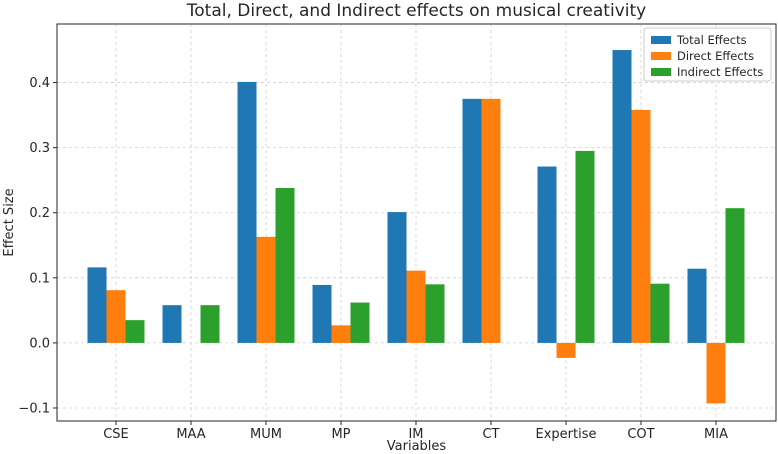 This screenshot has height=454, width=778. I want to click on bar-total-effects-cot, so click(622, 196).